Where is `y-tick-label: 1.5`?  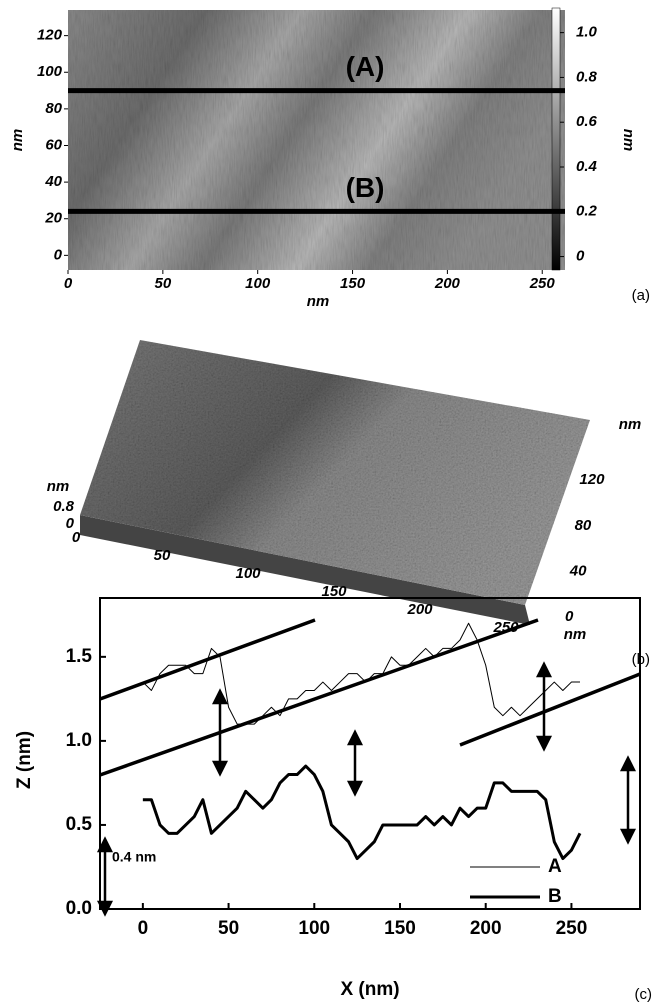 y-tick-label: 1.5 is located at coordinates (79, 656).